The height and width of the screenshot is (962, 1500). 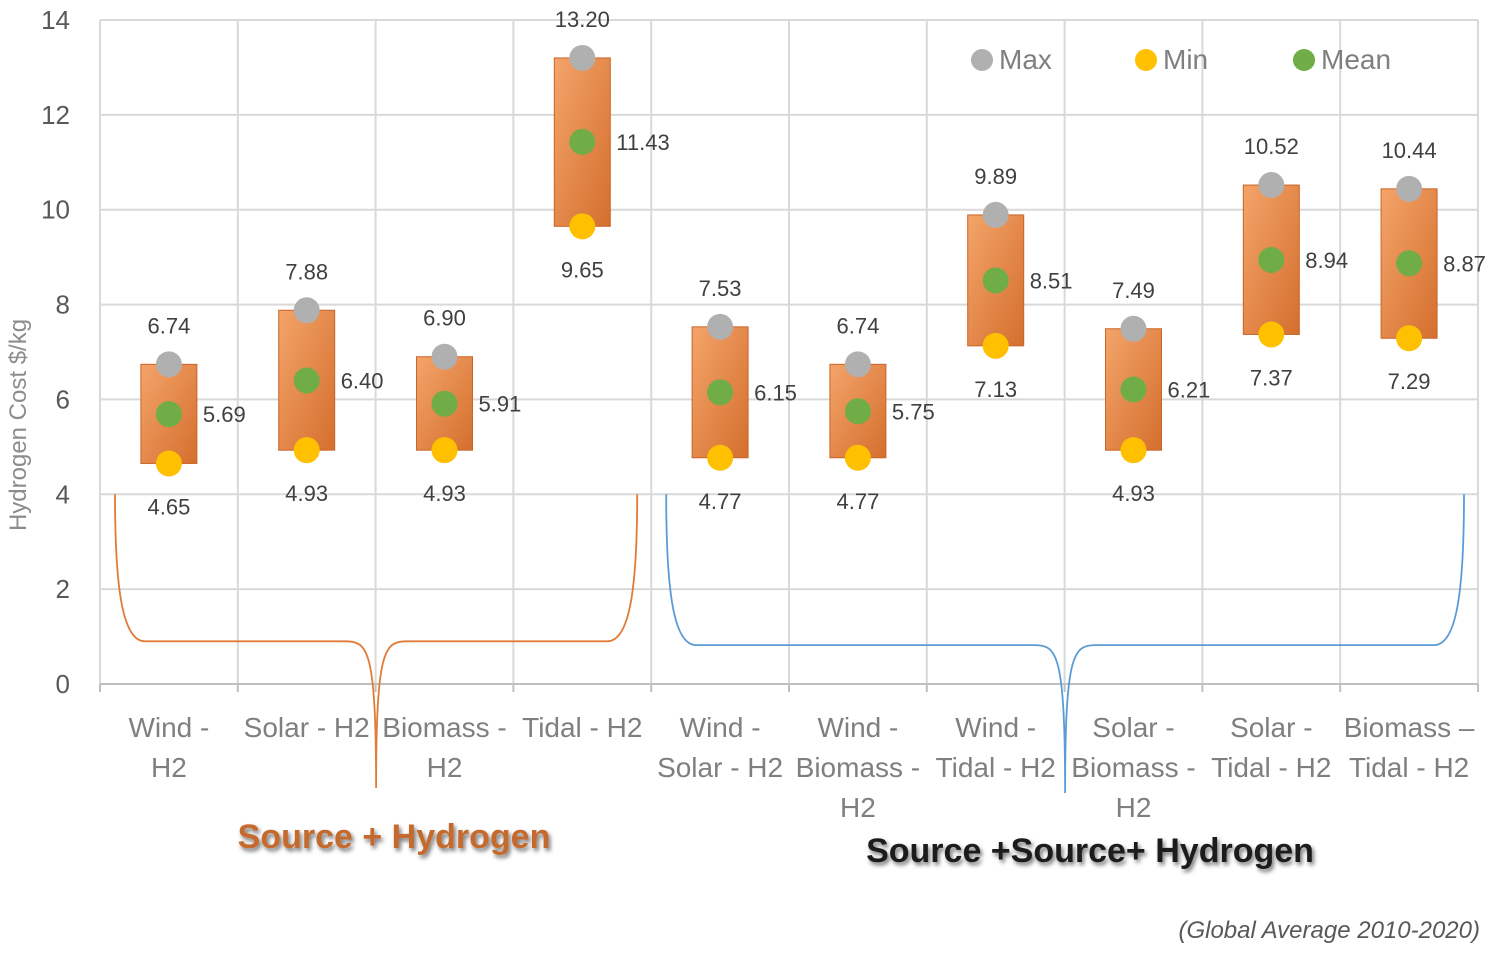 I want to click on max-data-label: 9.89, so click(x=995, y=176).